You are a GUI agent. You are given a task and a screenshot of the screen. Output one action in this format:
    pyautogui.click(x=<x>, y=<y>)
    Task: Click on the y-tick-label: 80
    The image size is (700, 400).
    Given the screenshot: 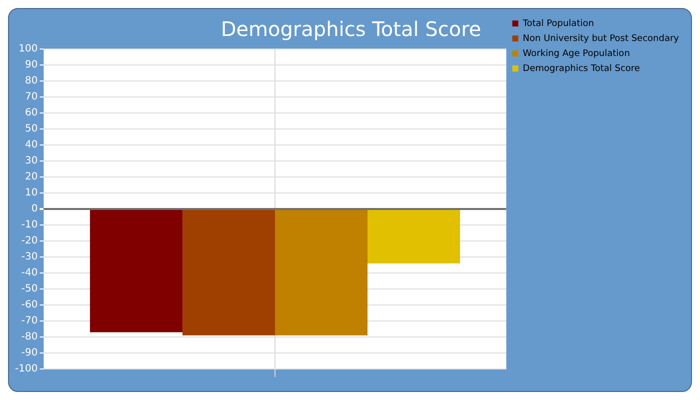 What is the action you would take?
    pyautogui.click(x=31, y=81)
    